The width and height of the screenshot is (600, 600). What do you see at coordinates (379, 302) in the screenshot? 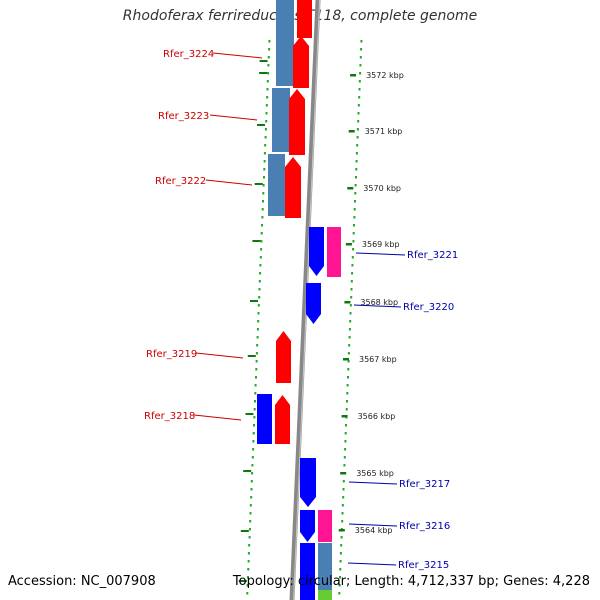
I see `ruler-label: 3568 kbp` at bounding box center [379, 302].